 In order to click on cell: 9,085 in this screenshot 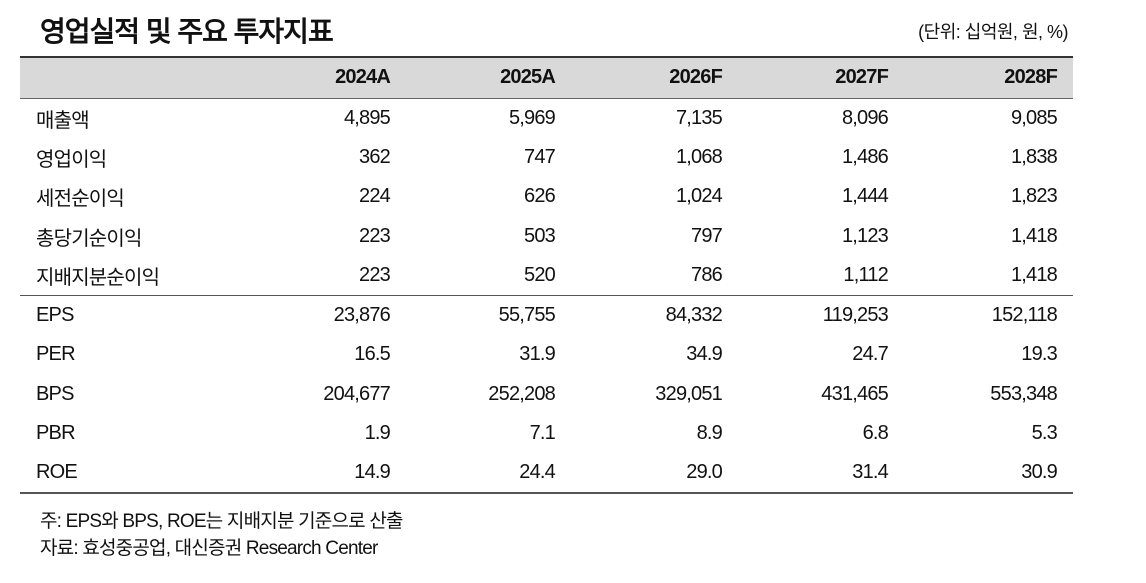, I will do `click(1034, 117)`.